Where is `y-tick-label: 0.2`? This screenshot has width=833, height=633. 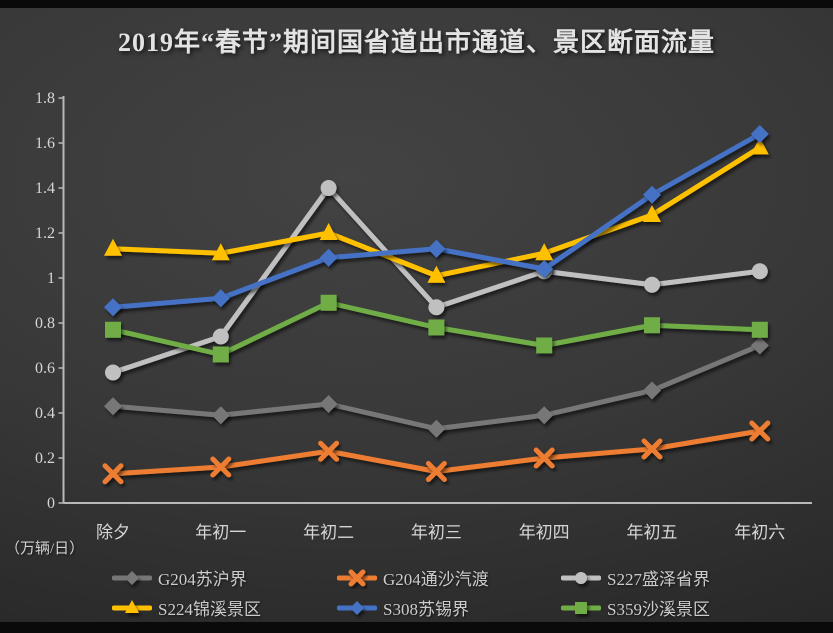 y-tick-label: 0.2 is located at coordinates (45, 458).